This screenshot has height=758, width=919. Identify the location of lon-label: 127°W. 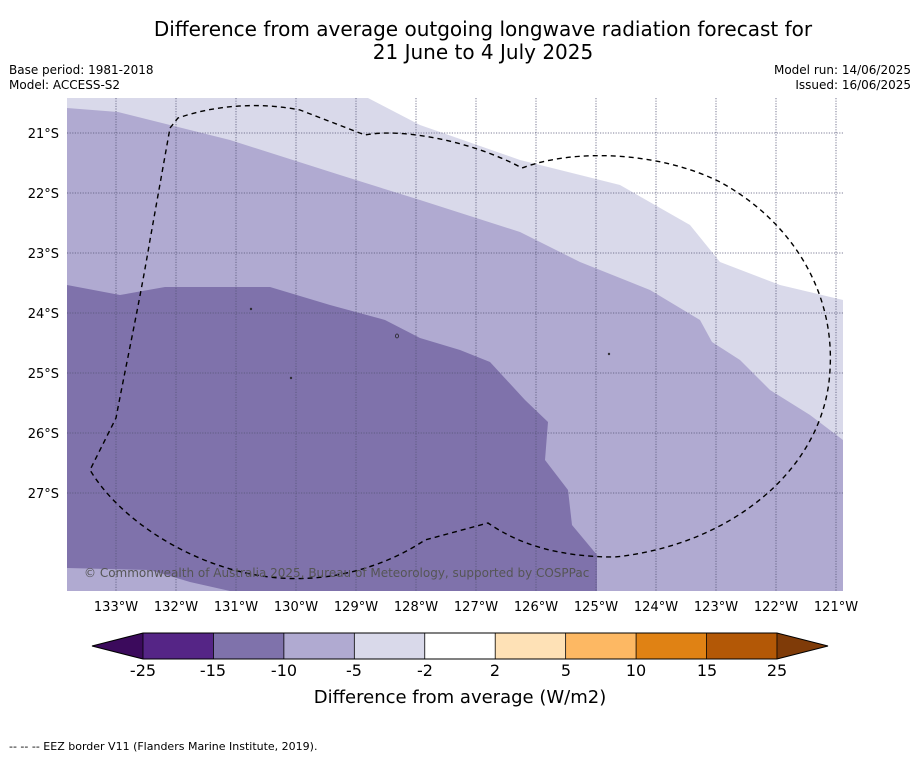
(476, 607).